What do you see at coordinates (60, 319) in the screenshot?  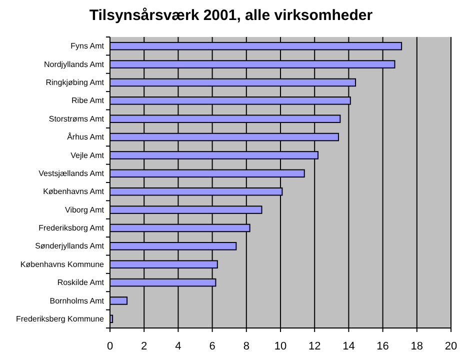 I see `y-tick-label: Frederiksberg Kommune` at bounding box center [60, 319].